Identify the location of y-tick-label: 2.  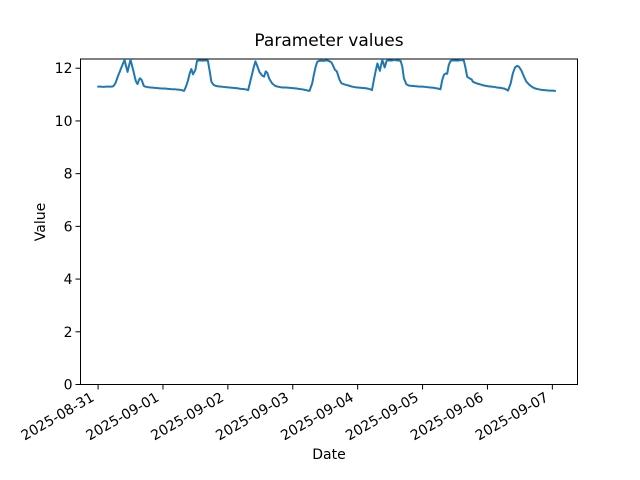
(68, 333).